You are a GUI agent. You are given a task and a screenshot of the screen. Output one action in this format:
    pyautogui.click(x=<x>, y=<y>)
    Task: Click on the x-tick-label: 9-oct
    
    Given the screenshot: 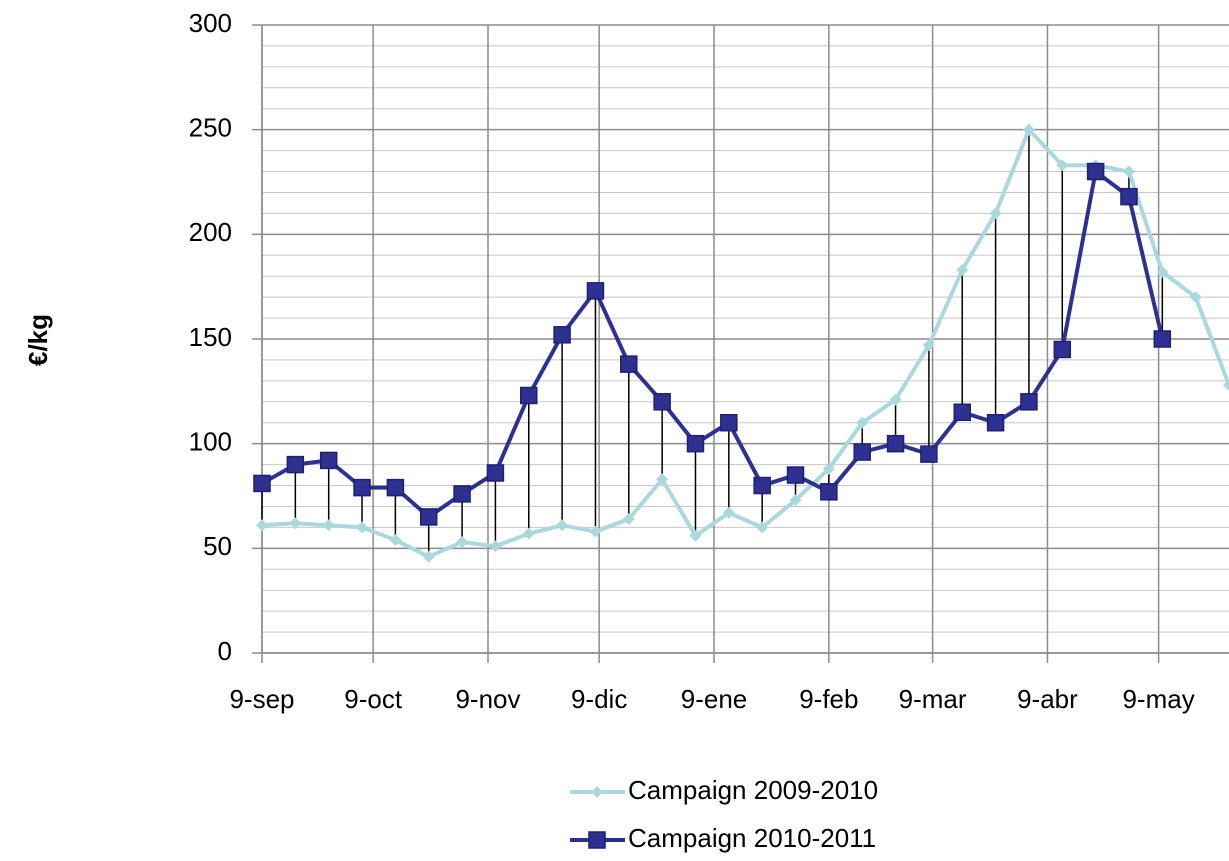 What is the action you would take?
    pyautogui.click(x=373, y=699)
    